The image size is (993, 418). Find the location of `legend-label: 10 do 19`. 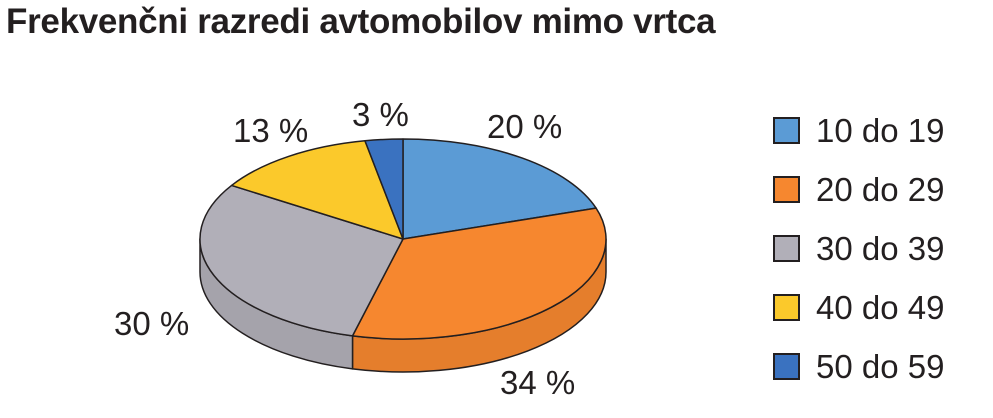

legend-label: 10 do 19 is located at coordinates (880, 130).